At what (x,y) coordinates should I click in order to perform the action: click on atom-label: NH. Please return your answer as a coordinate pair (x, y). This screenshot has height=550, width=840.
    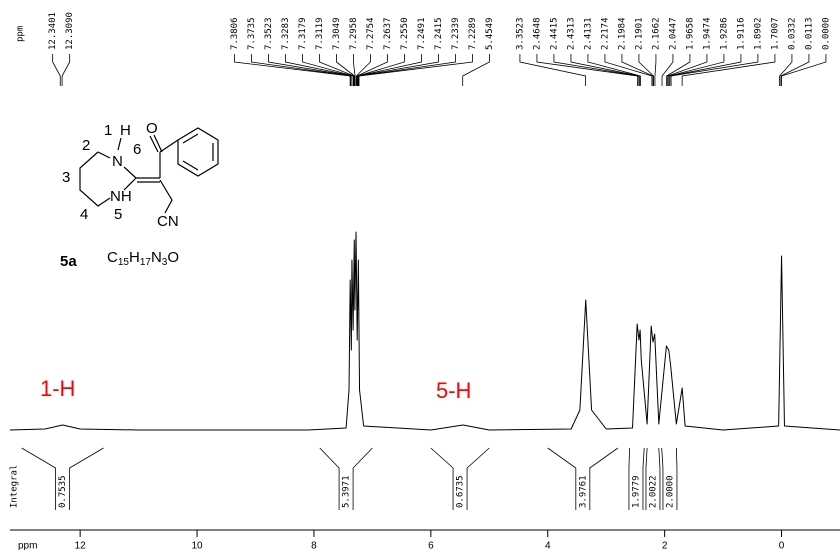
    Looking at the image, I should click on (121, 196).